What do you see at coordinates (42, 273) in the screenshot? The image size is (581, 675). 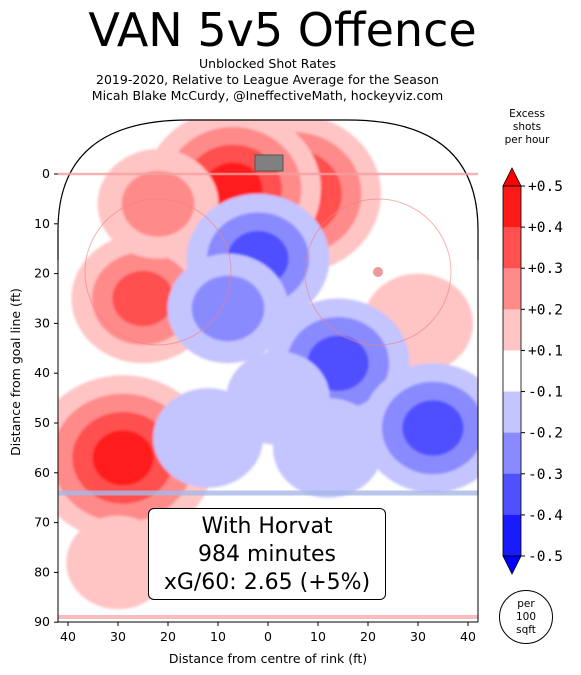 I see `y-tick-label: 20` at bounding box center [42, 273].